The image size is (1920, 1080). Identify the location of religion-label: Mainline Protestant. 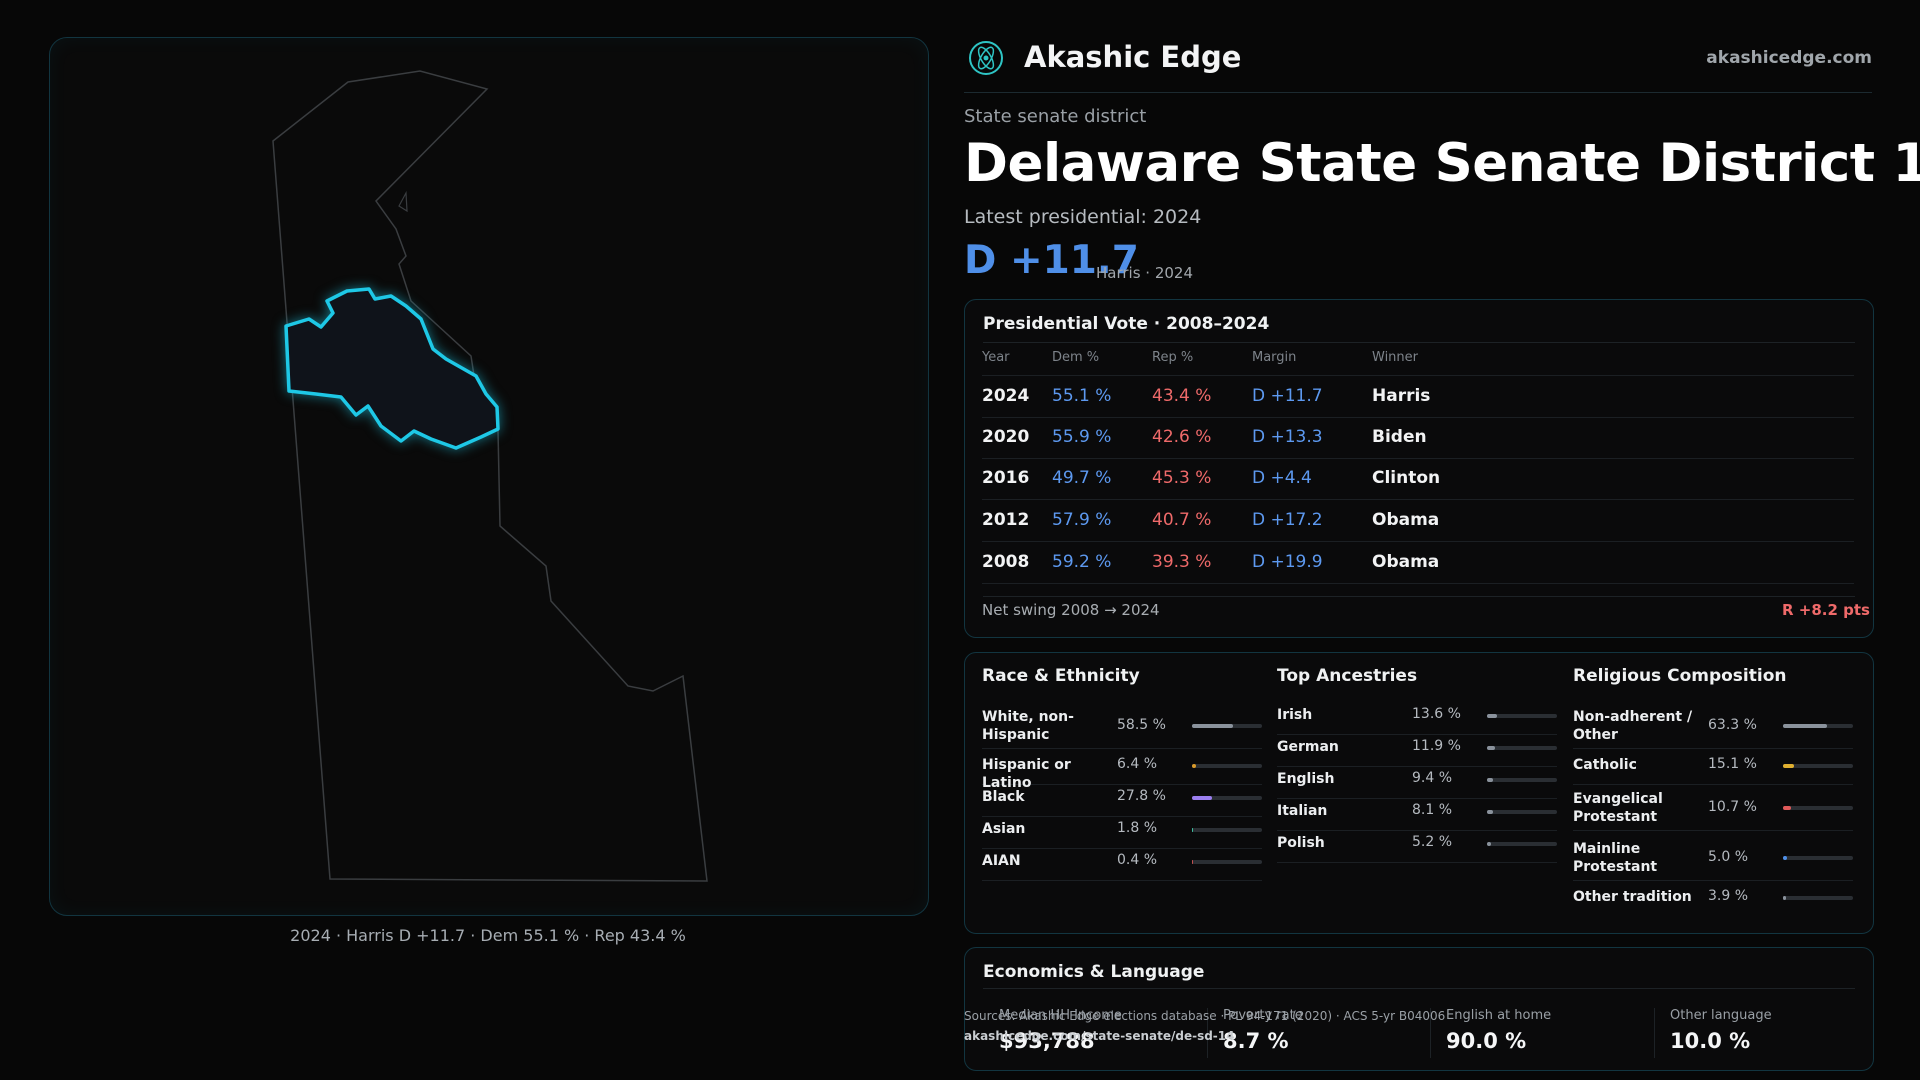
(1615, 858).